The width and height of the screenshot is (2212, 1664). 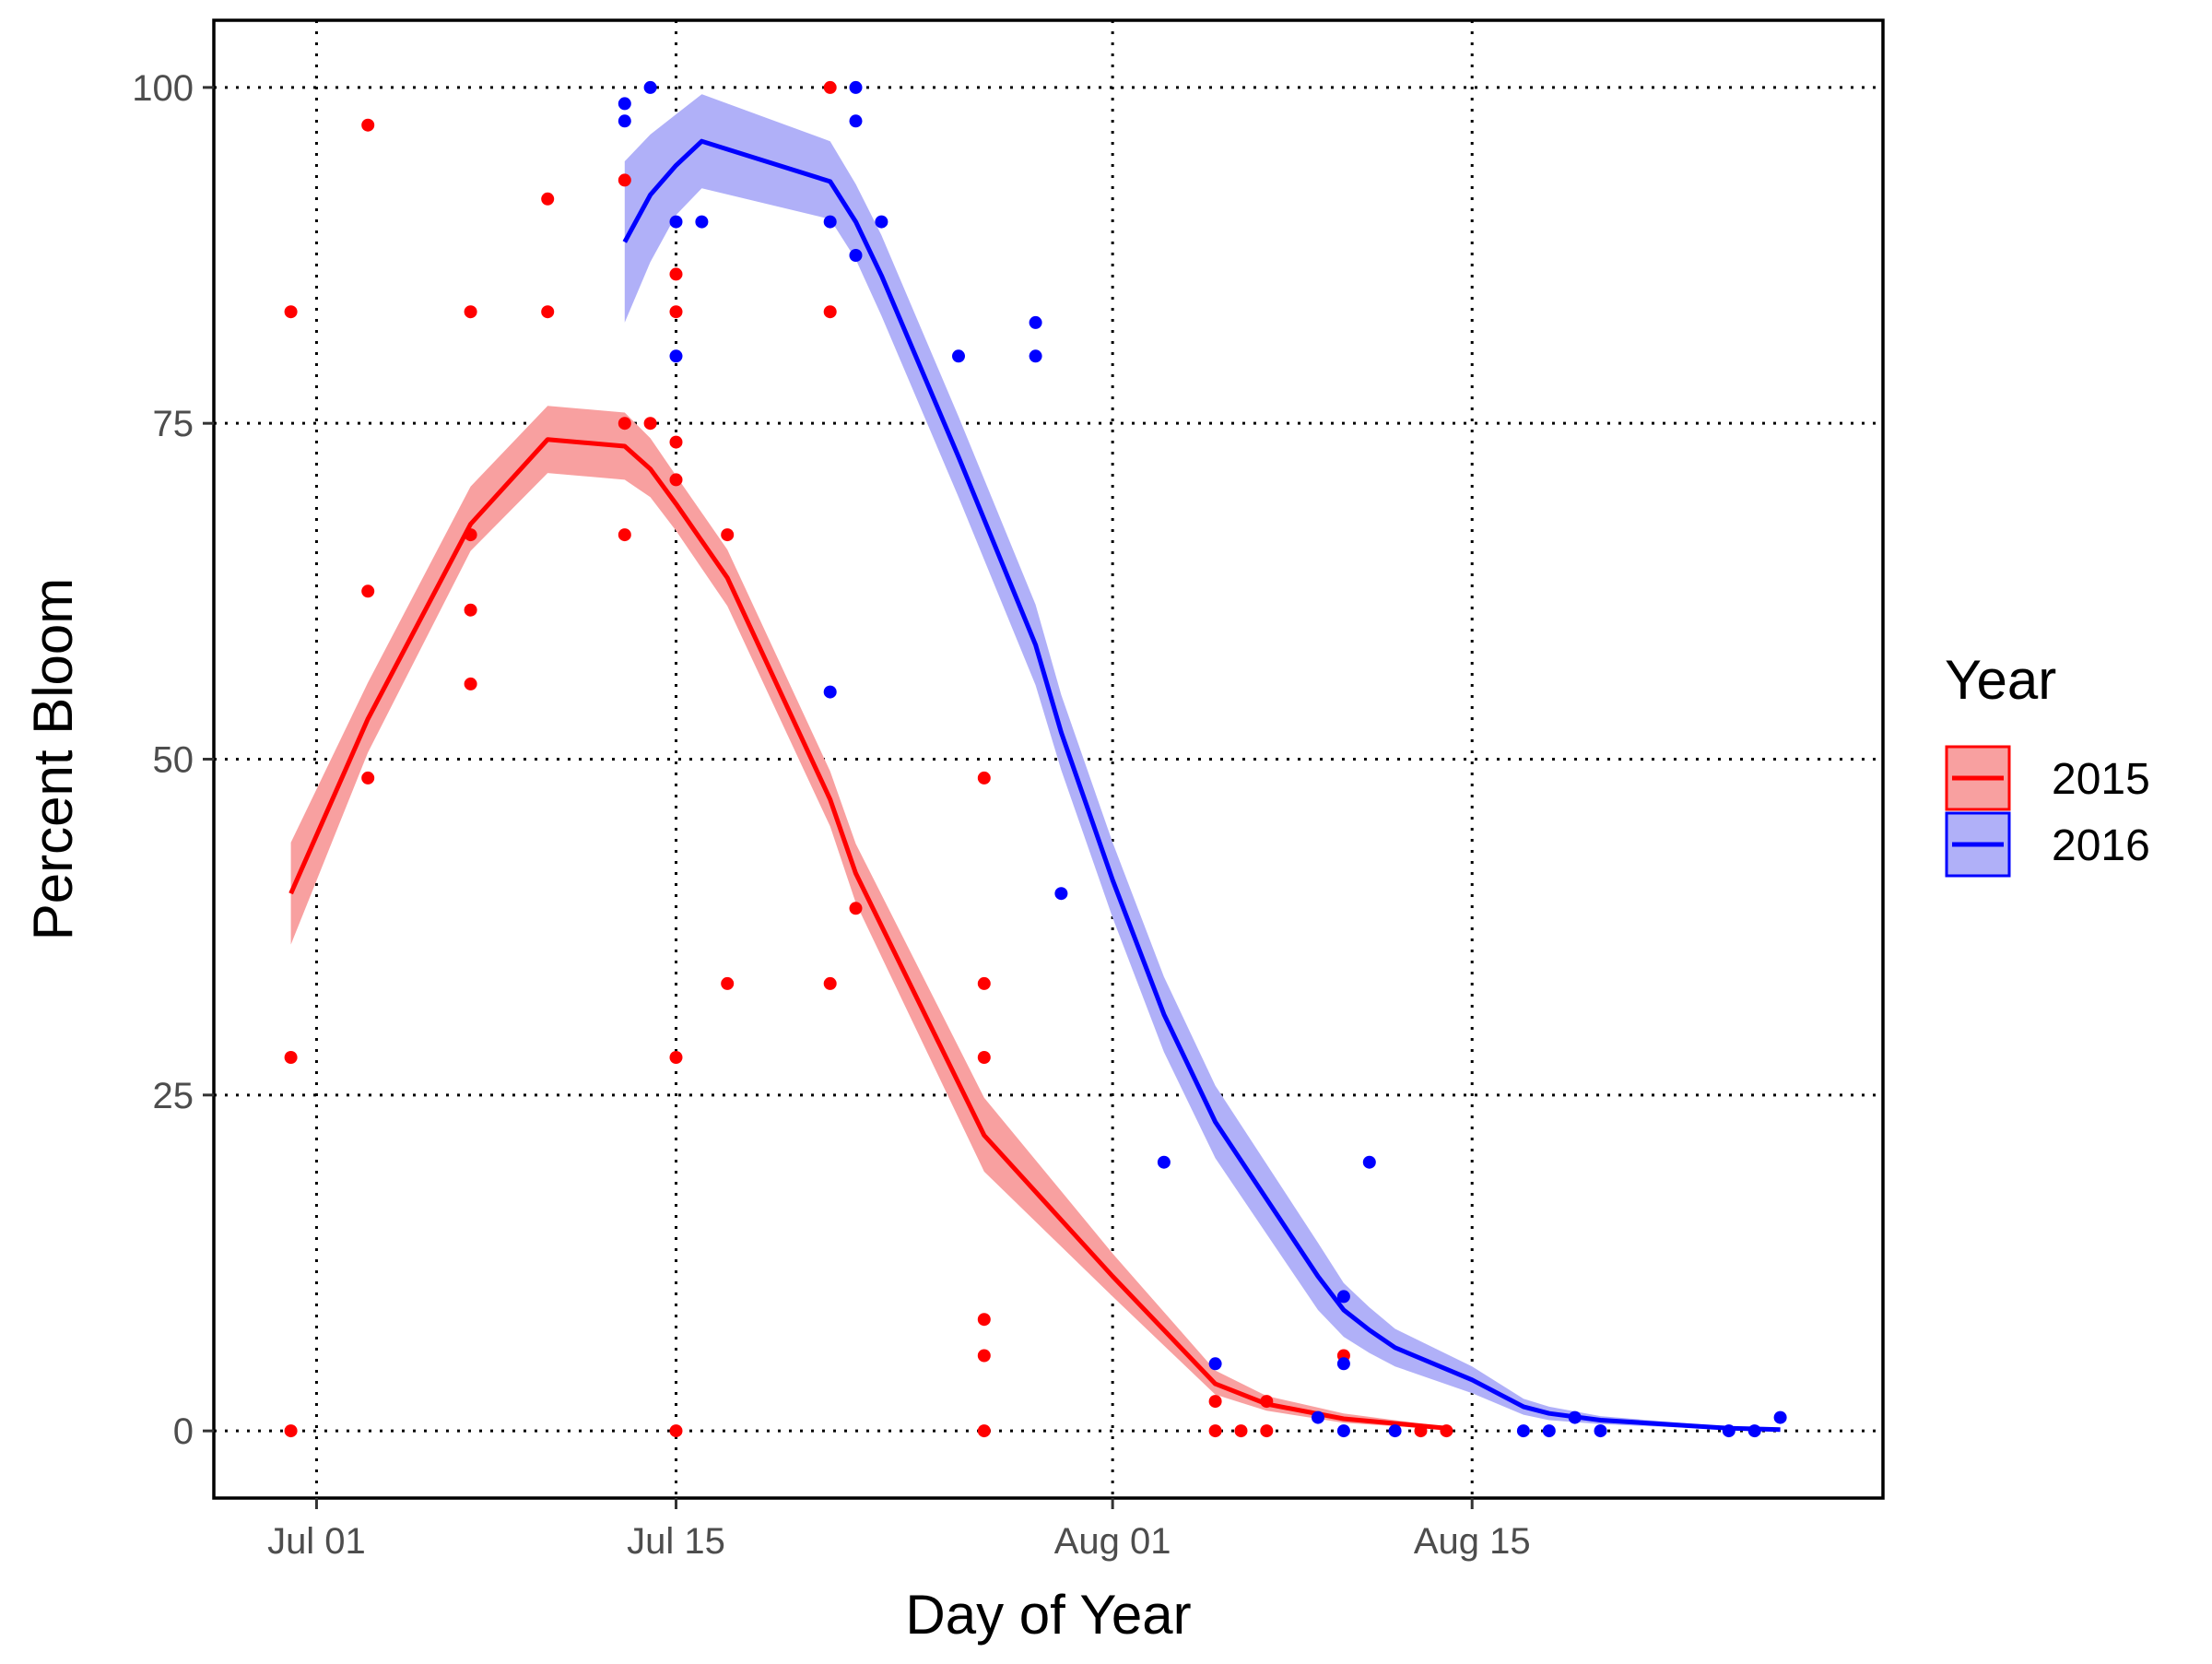 I want to click on y-tick-label: 100, so click(x=163, y=88).